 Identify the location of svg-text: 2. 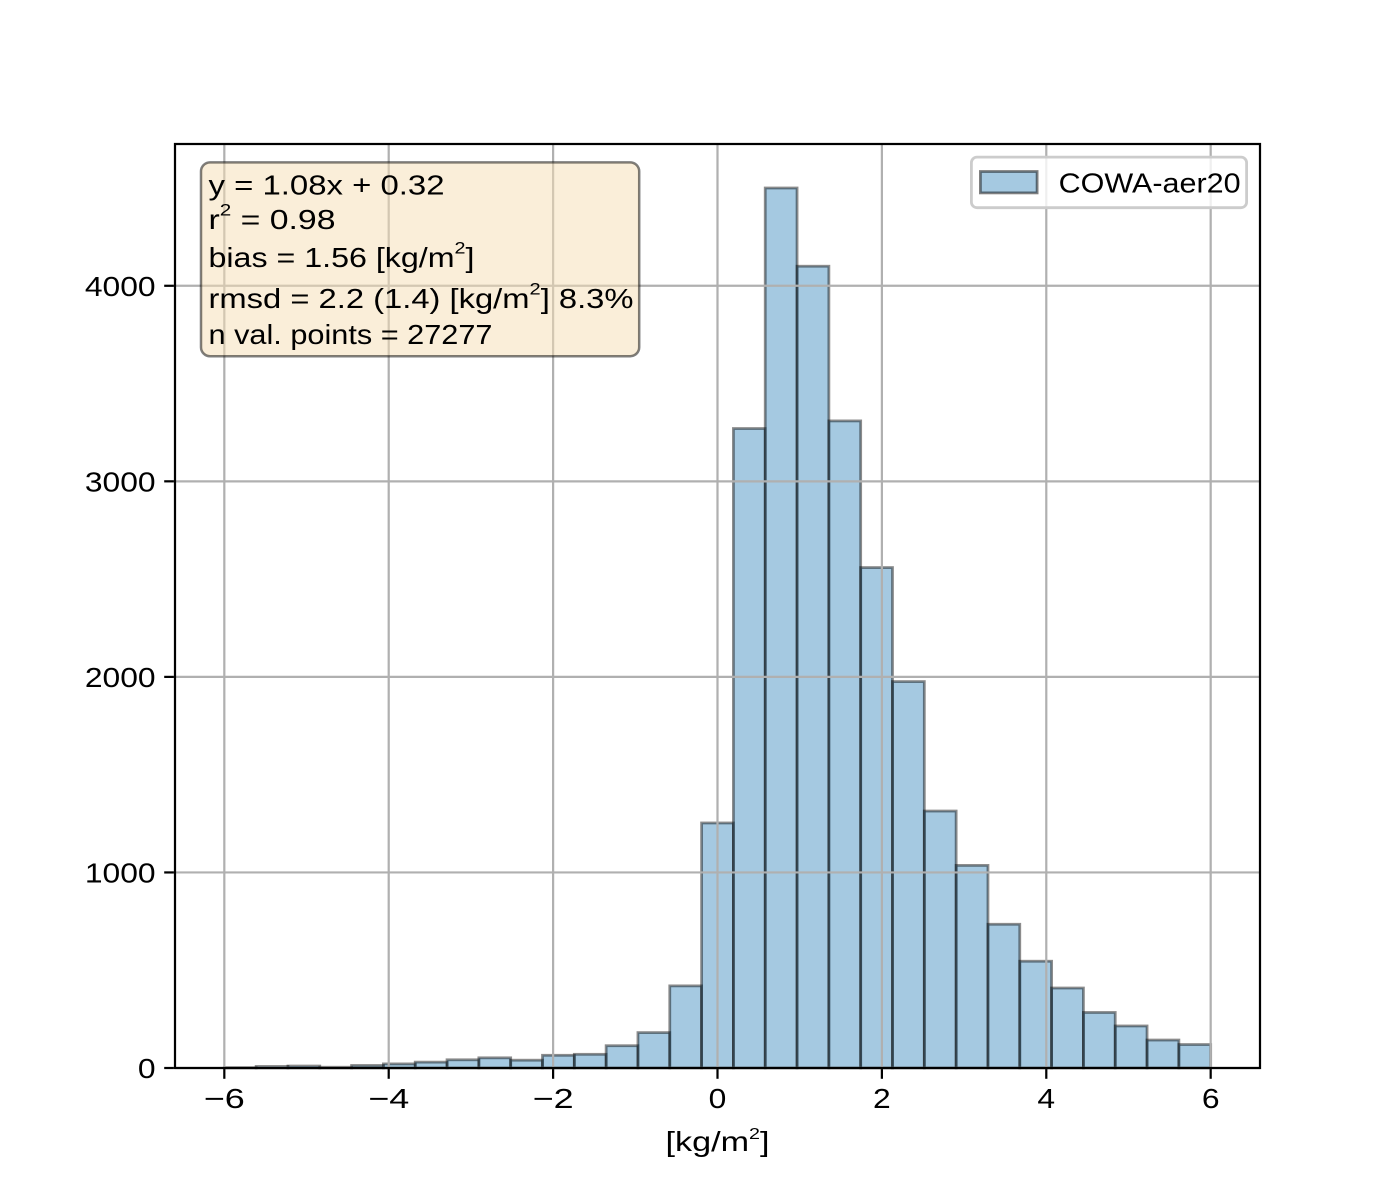
(882, 1098).